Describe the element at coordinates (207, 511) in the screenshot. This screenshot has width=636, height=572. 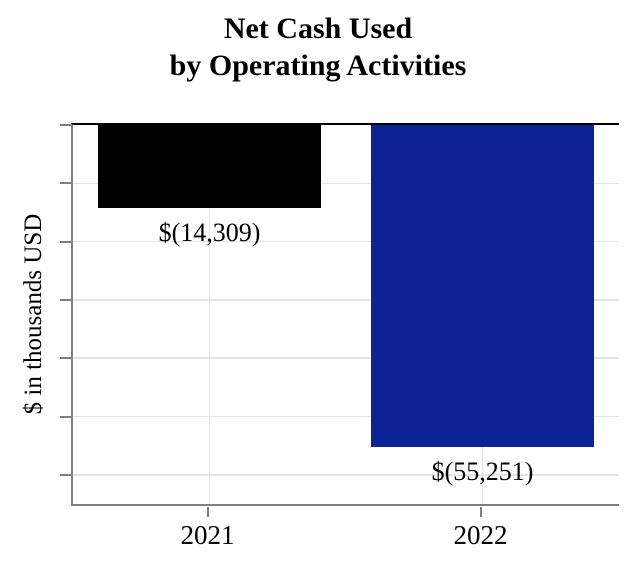
I see `x-tick-2021` at that location.